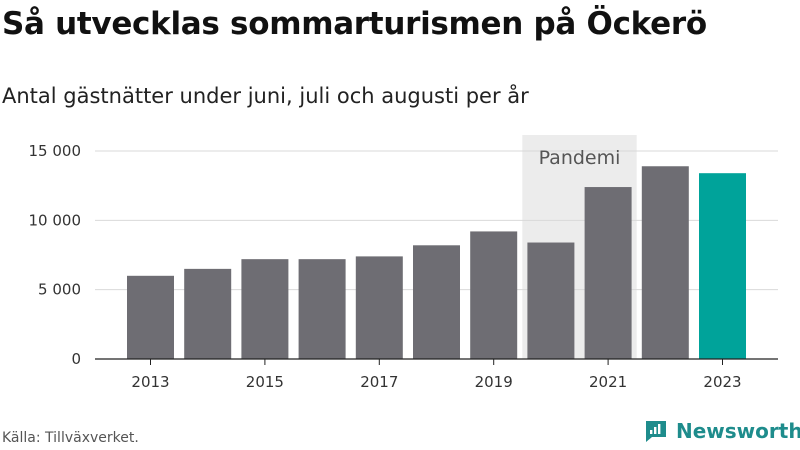 The image size is (800, 450). I want to click on brand-logo: Newsworthy, so click(722, 431).